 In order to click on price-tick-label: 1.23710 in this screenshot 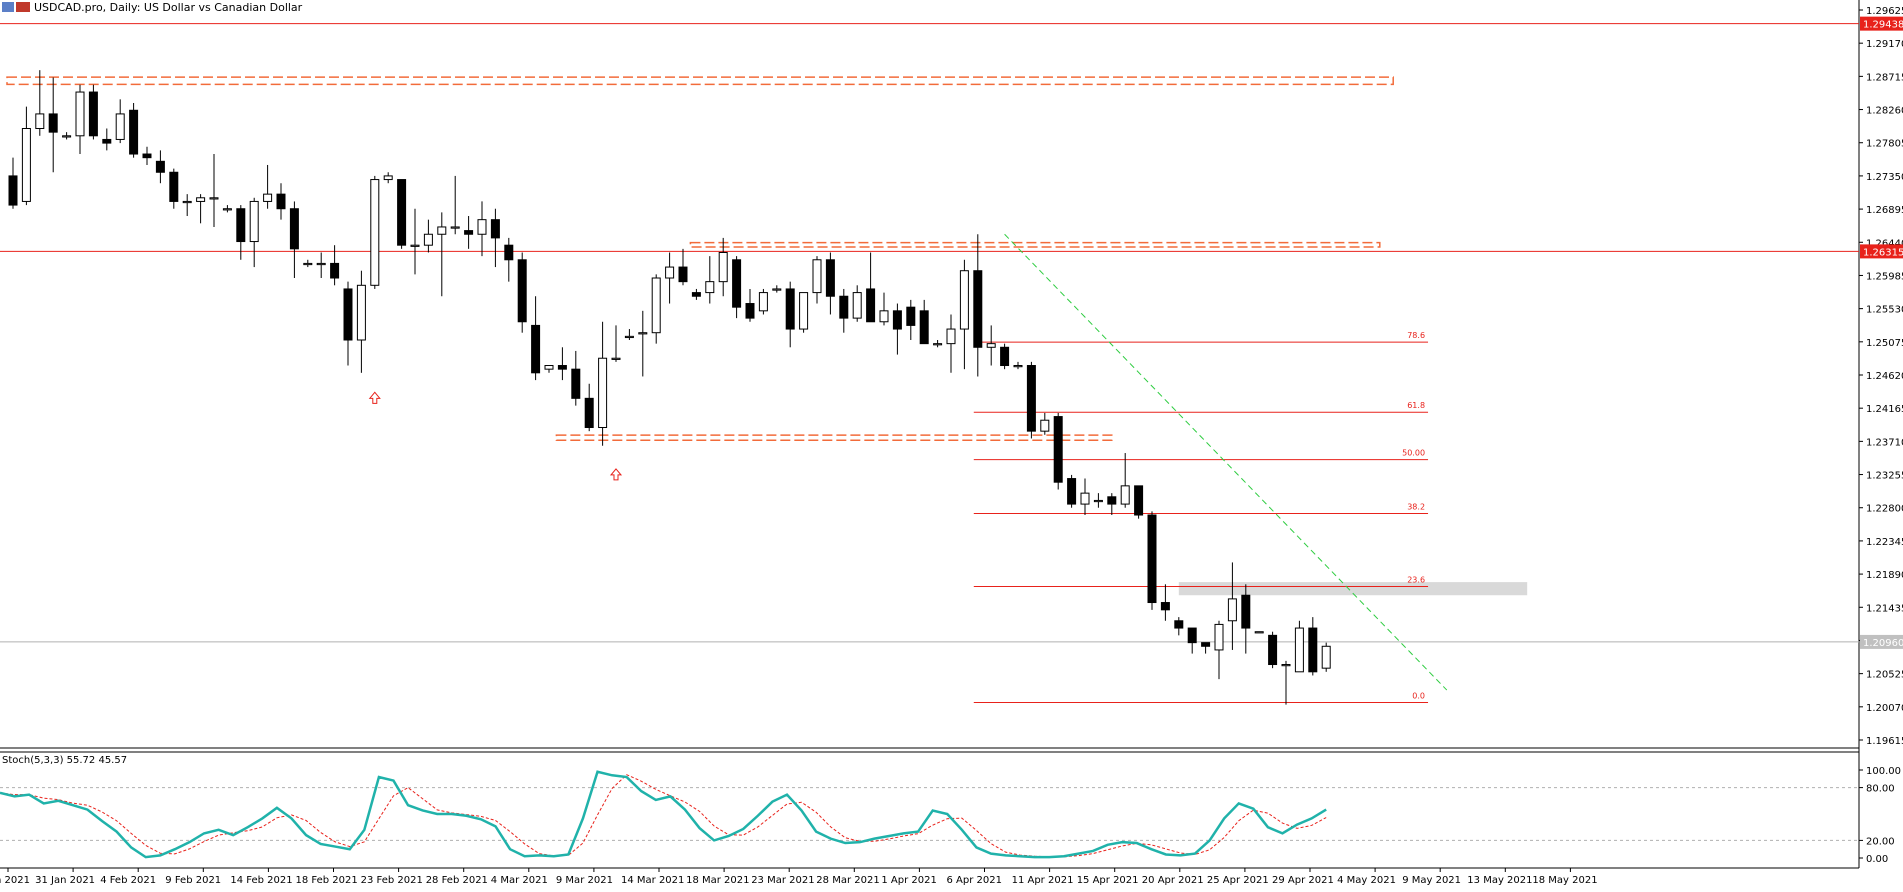, I will do `click(1884, 442)`.